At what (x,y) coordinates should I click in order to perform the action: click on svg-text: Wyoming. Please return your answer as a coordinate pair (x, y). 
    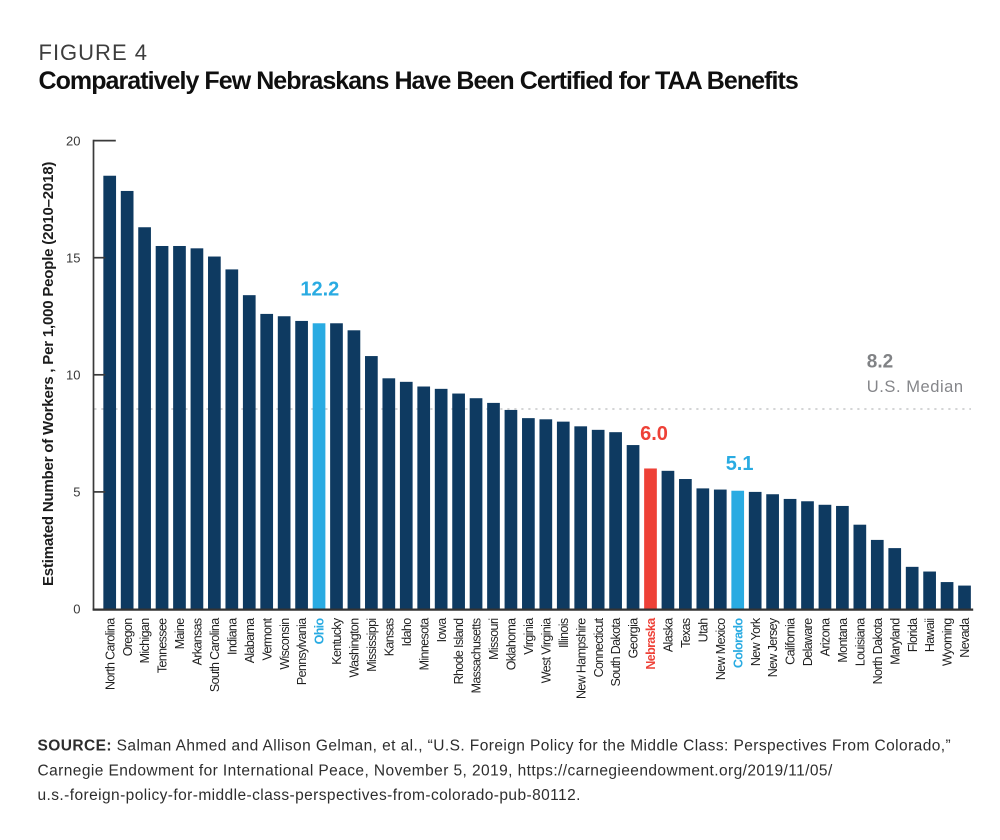
    Looking at the image, I should click on (948, 642).